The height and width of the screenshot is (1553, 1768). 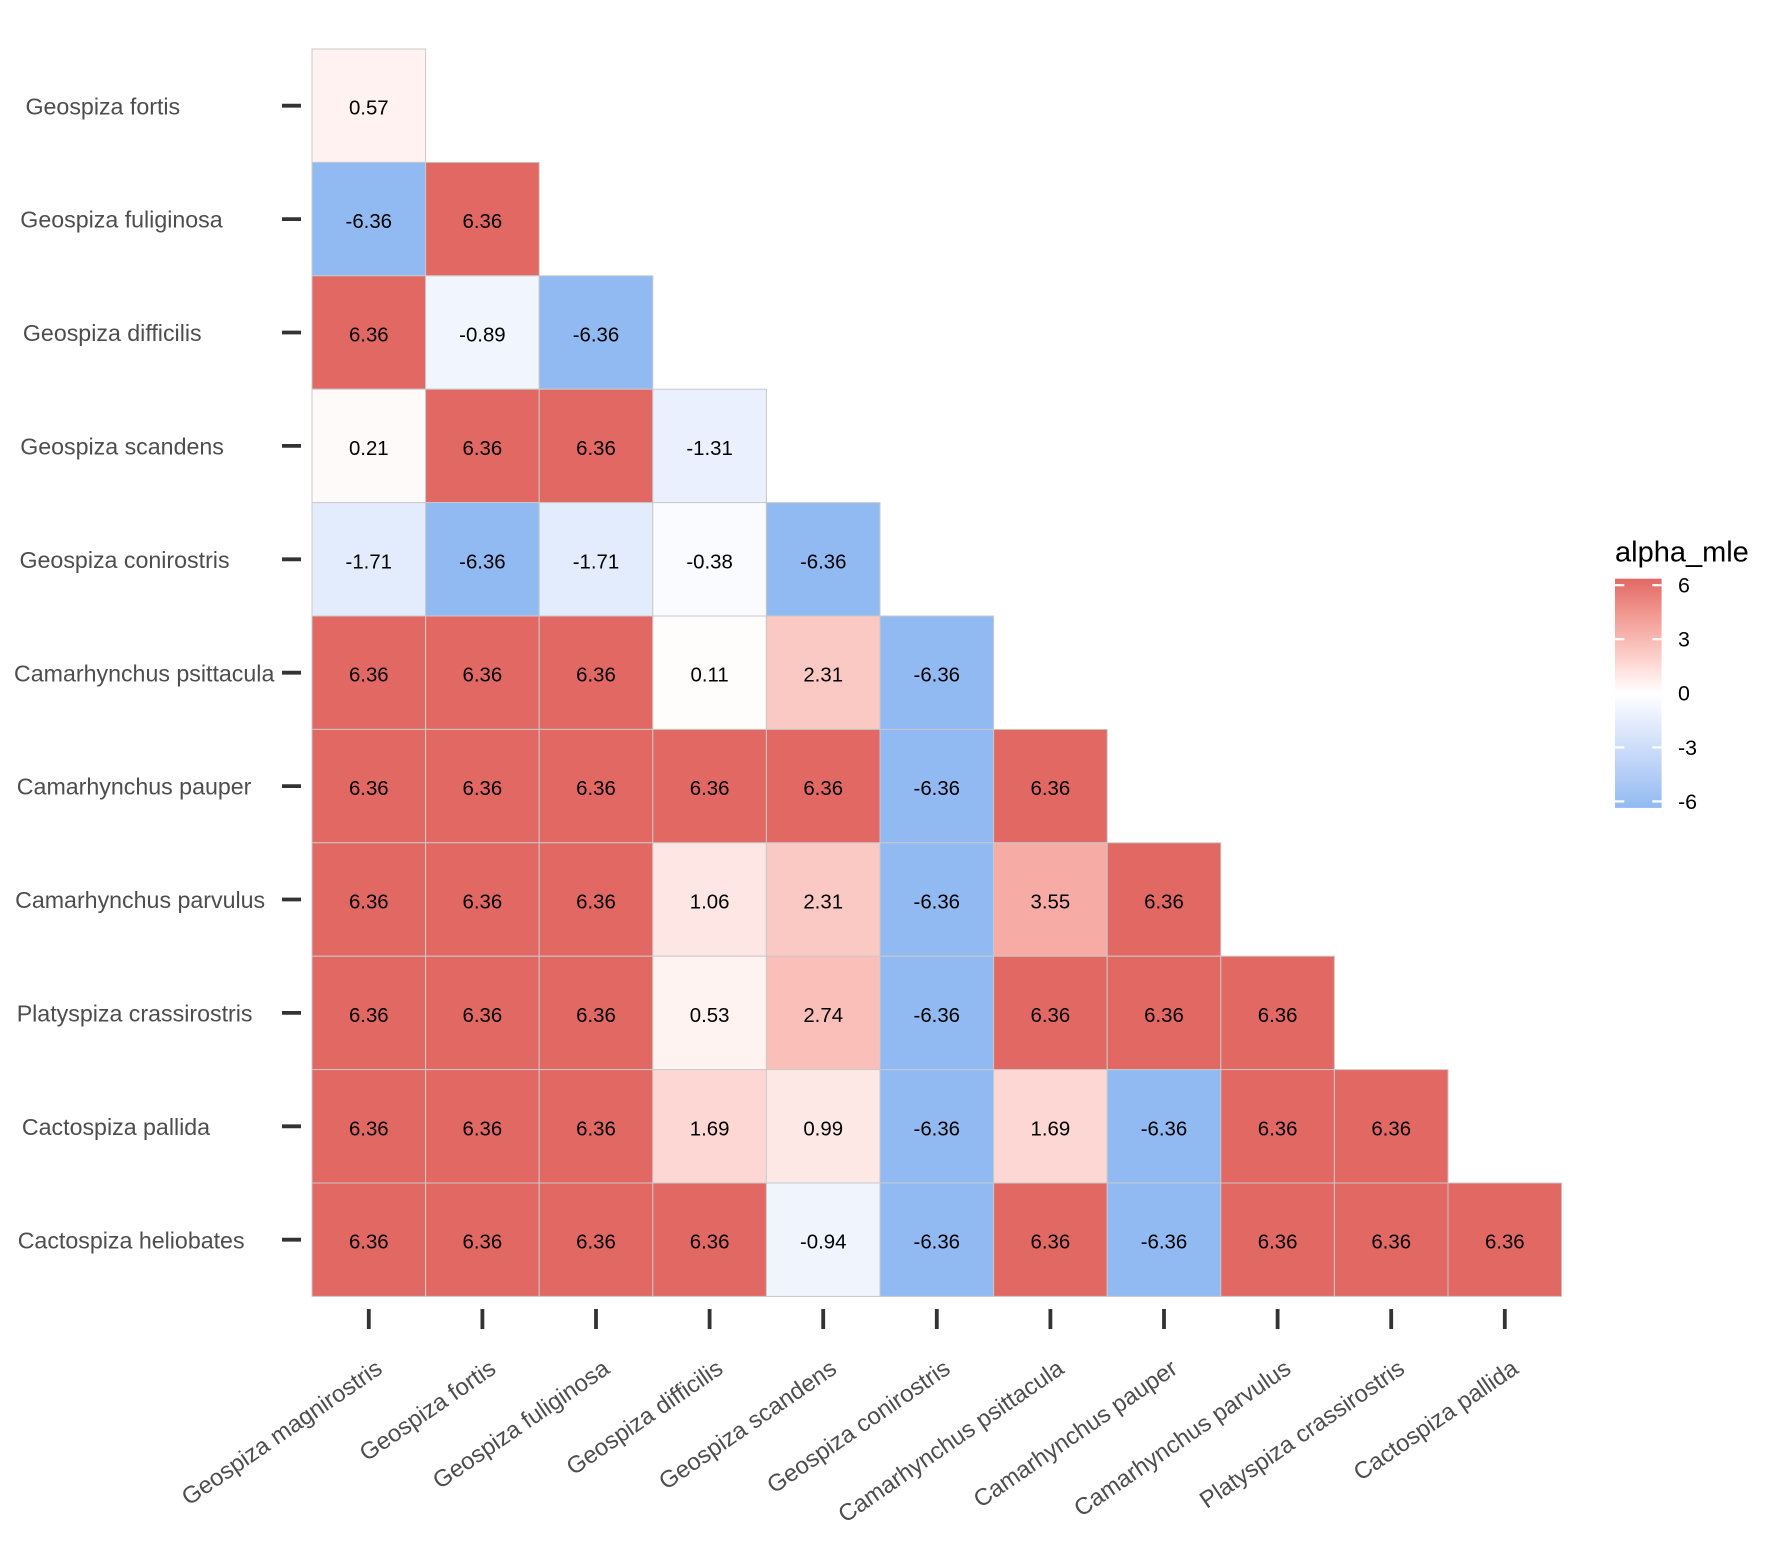 I want to click on svg-text: Geospiza fortis, so click(x=103, y=106).